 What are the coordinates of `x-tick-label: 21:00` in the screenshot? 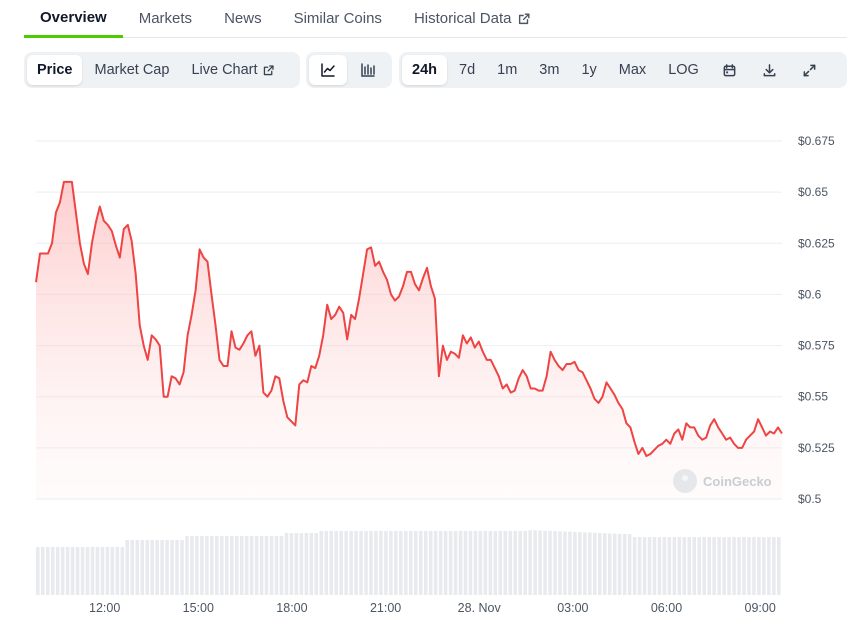 It's located at (385, 608).